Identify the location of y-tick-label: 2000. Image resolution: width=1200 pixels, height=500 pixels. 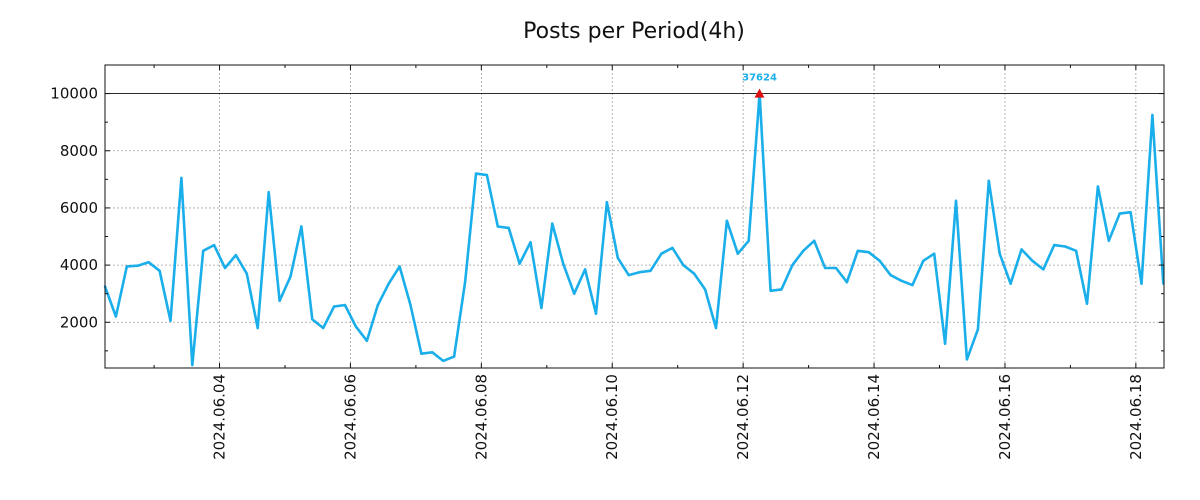
(79, 322).